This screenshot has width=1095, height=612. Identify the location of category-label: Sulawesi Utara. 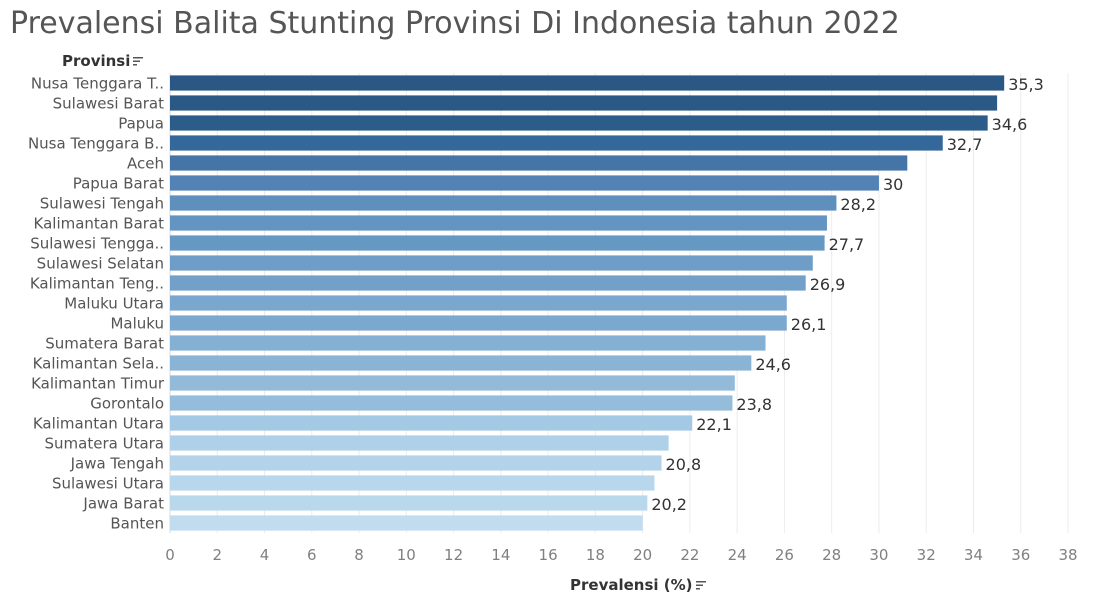
(108, 484).